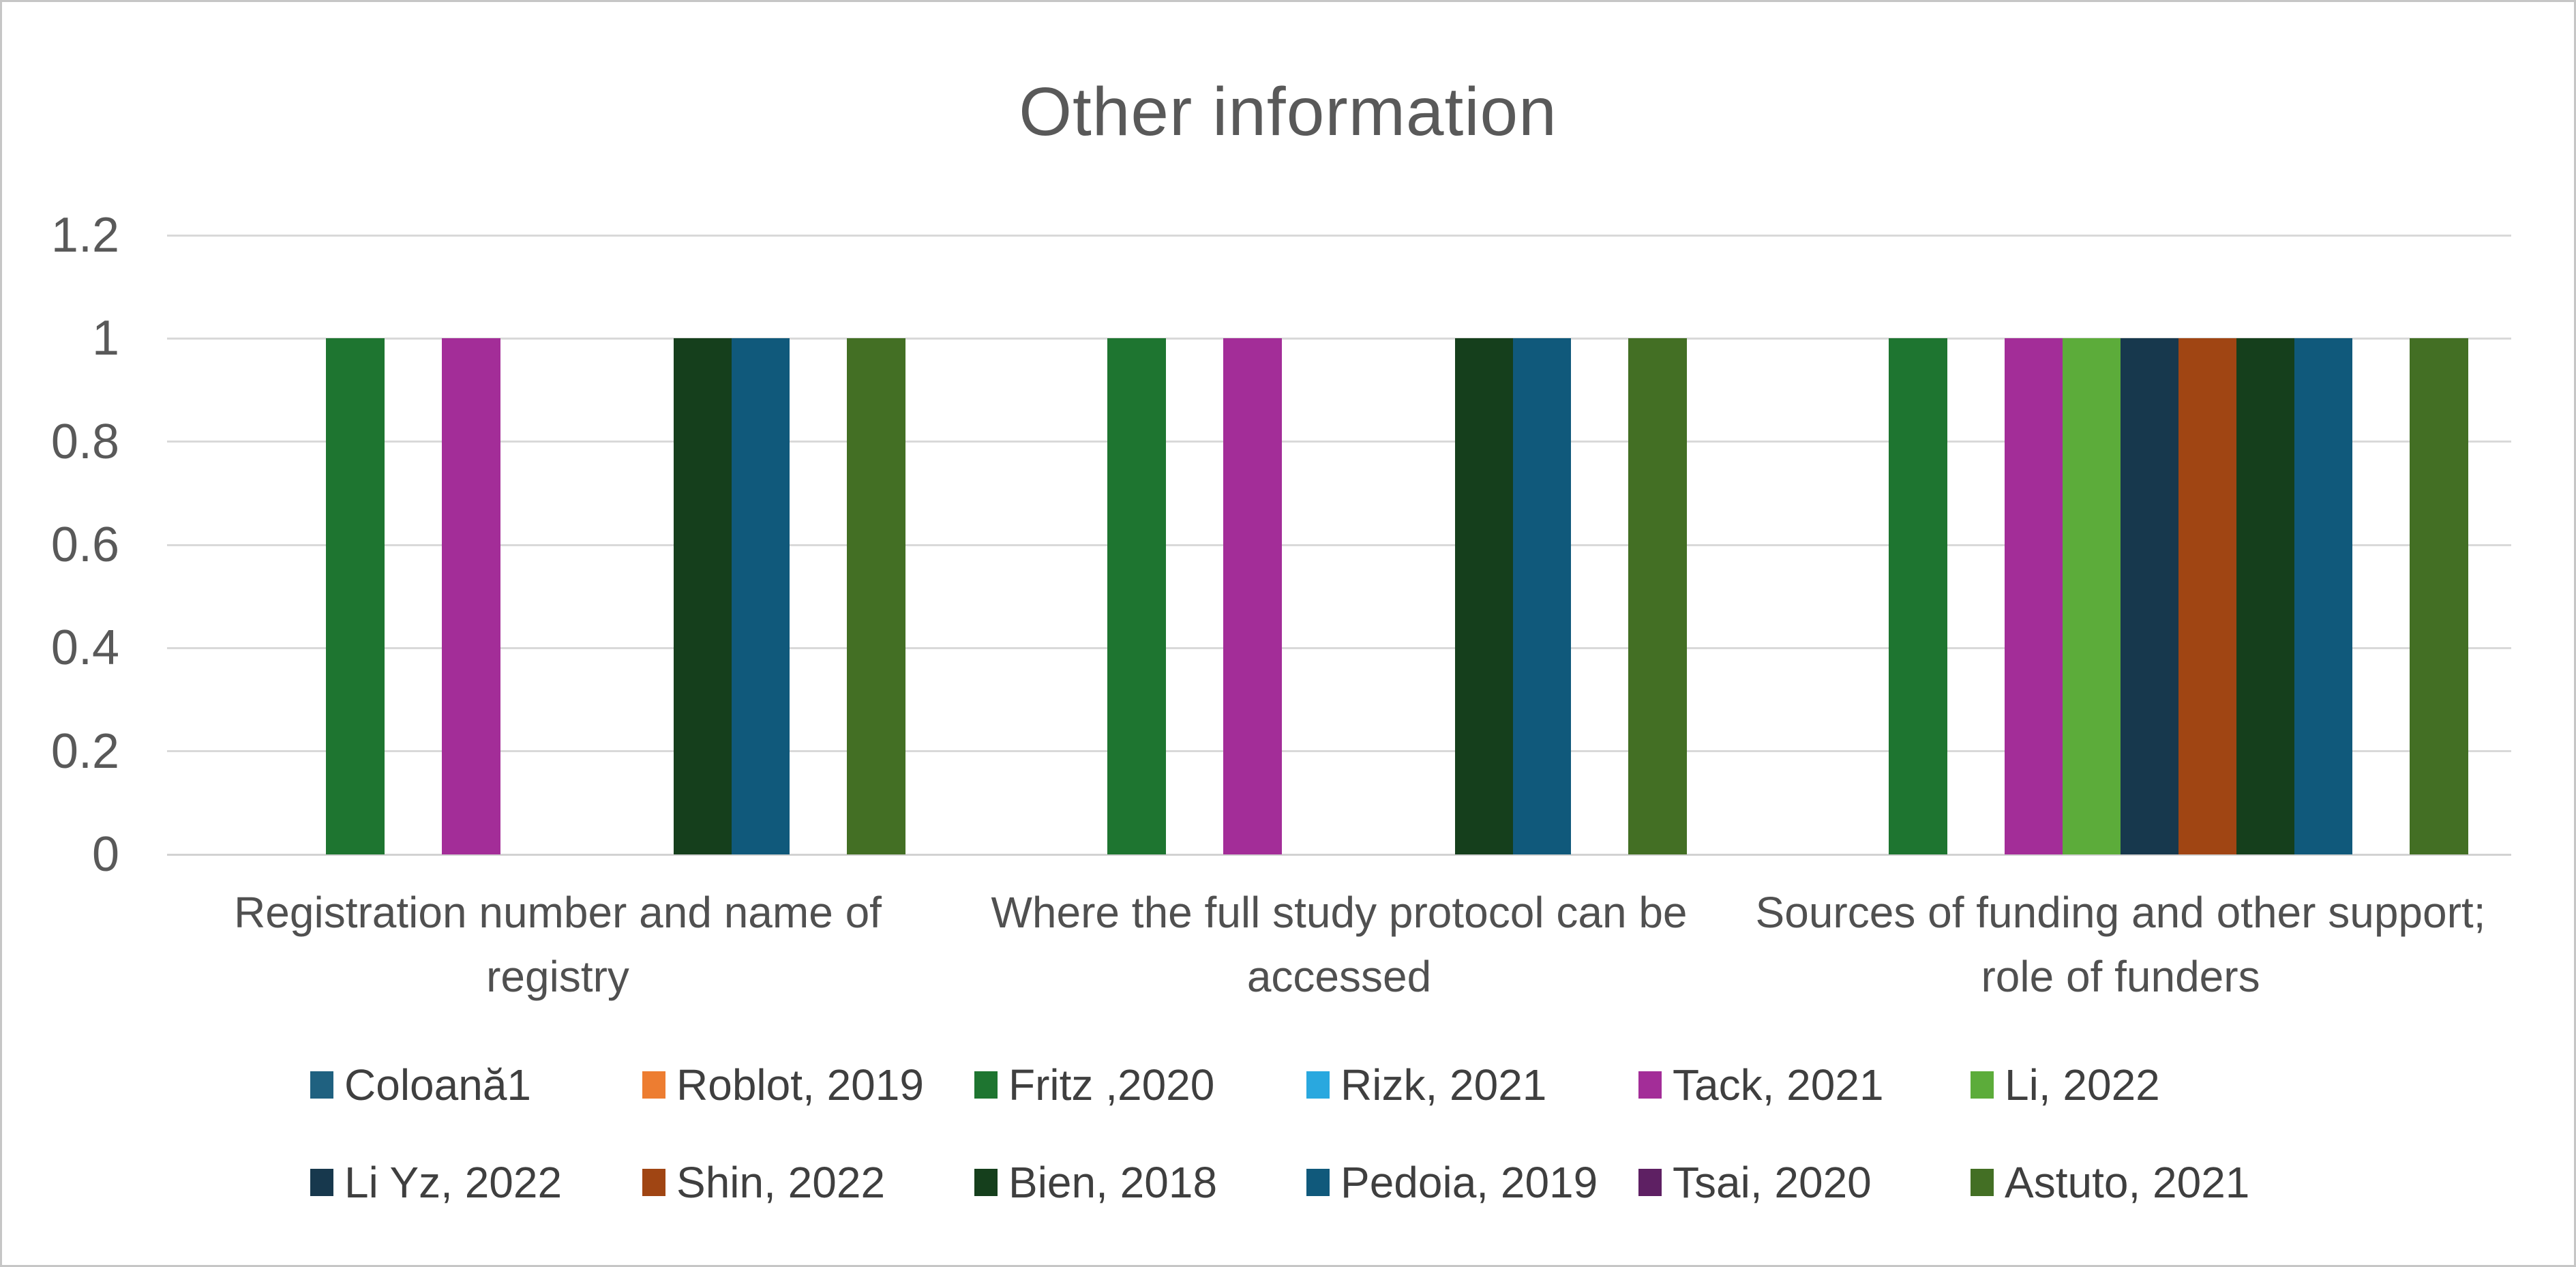  Describe the element at coordinates (1288, 112) in the screenshot. I see `chart-title: Other information` at that location.